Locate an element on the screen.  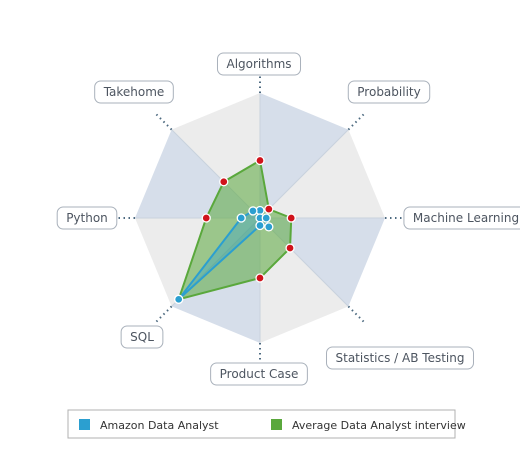
legend-item-amazon: Amazon Data Analyst is located at coordinates (149, 425).